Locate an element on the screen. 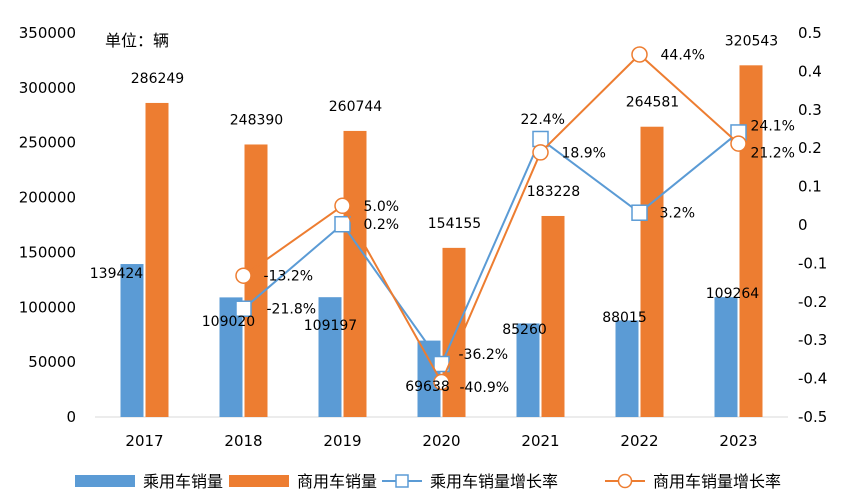 This screenshot has height=499, width=856. y-right-tick-label: 0.3 is located at coordinates (810, 110).